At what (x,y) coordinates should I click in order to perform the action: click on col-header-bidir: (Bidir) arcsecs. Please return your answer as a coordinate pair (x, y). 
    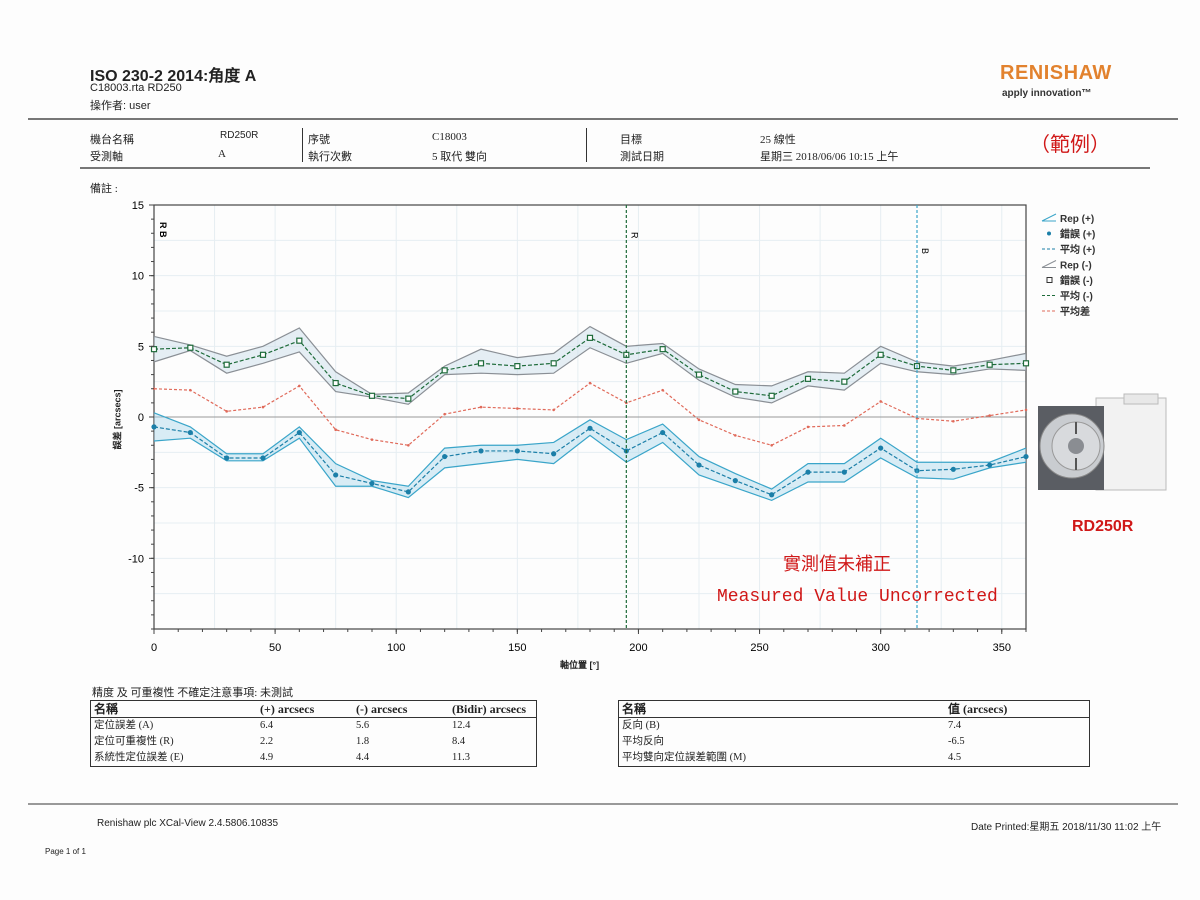
    Looking at the image, I should click on (492, 709).